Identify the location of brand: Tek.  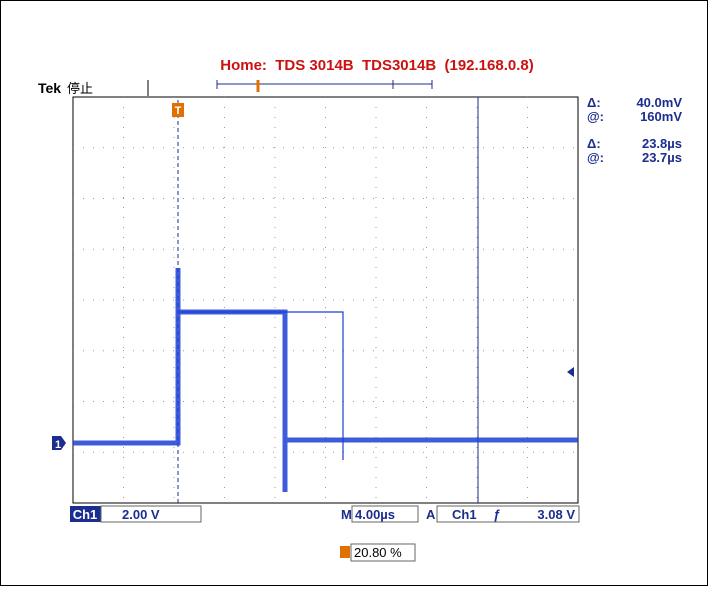
(49, 88).